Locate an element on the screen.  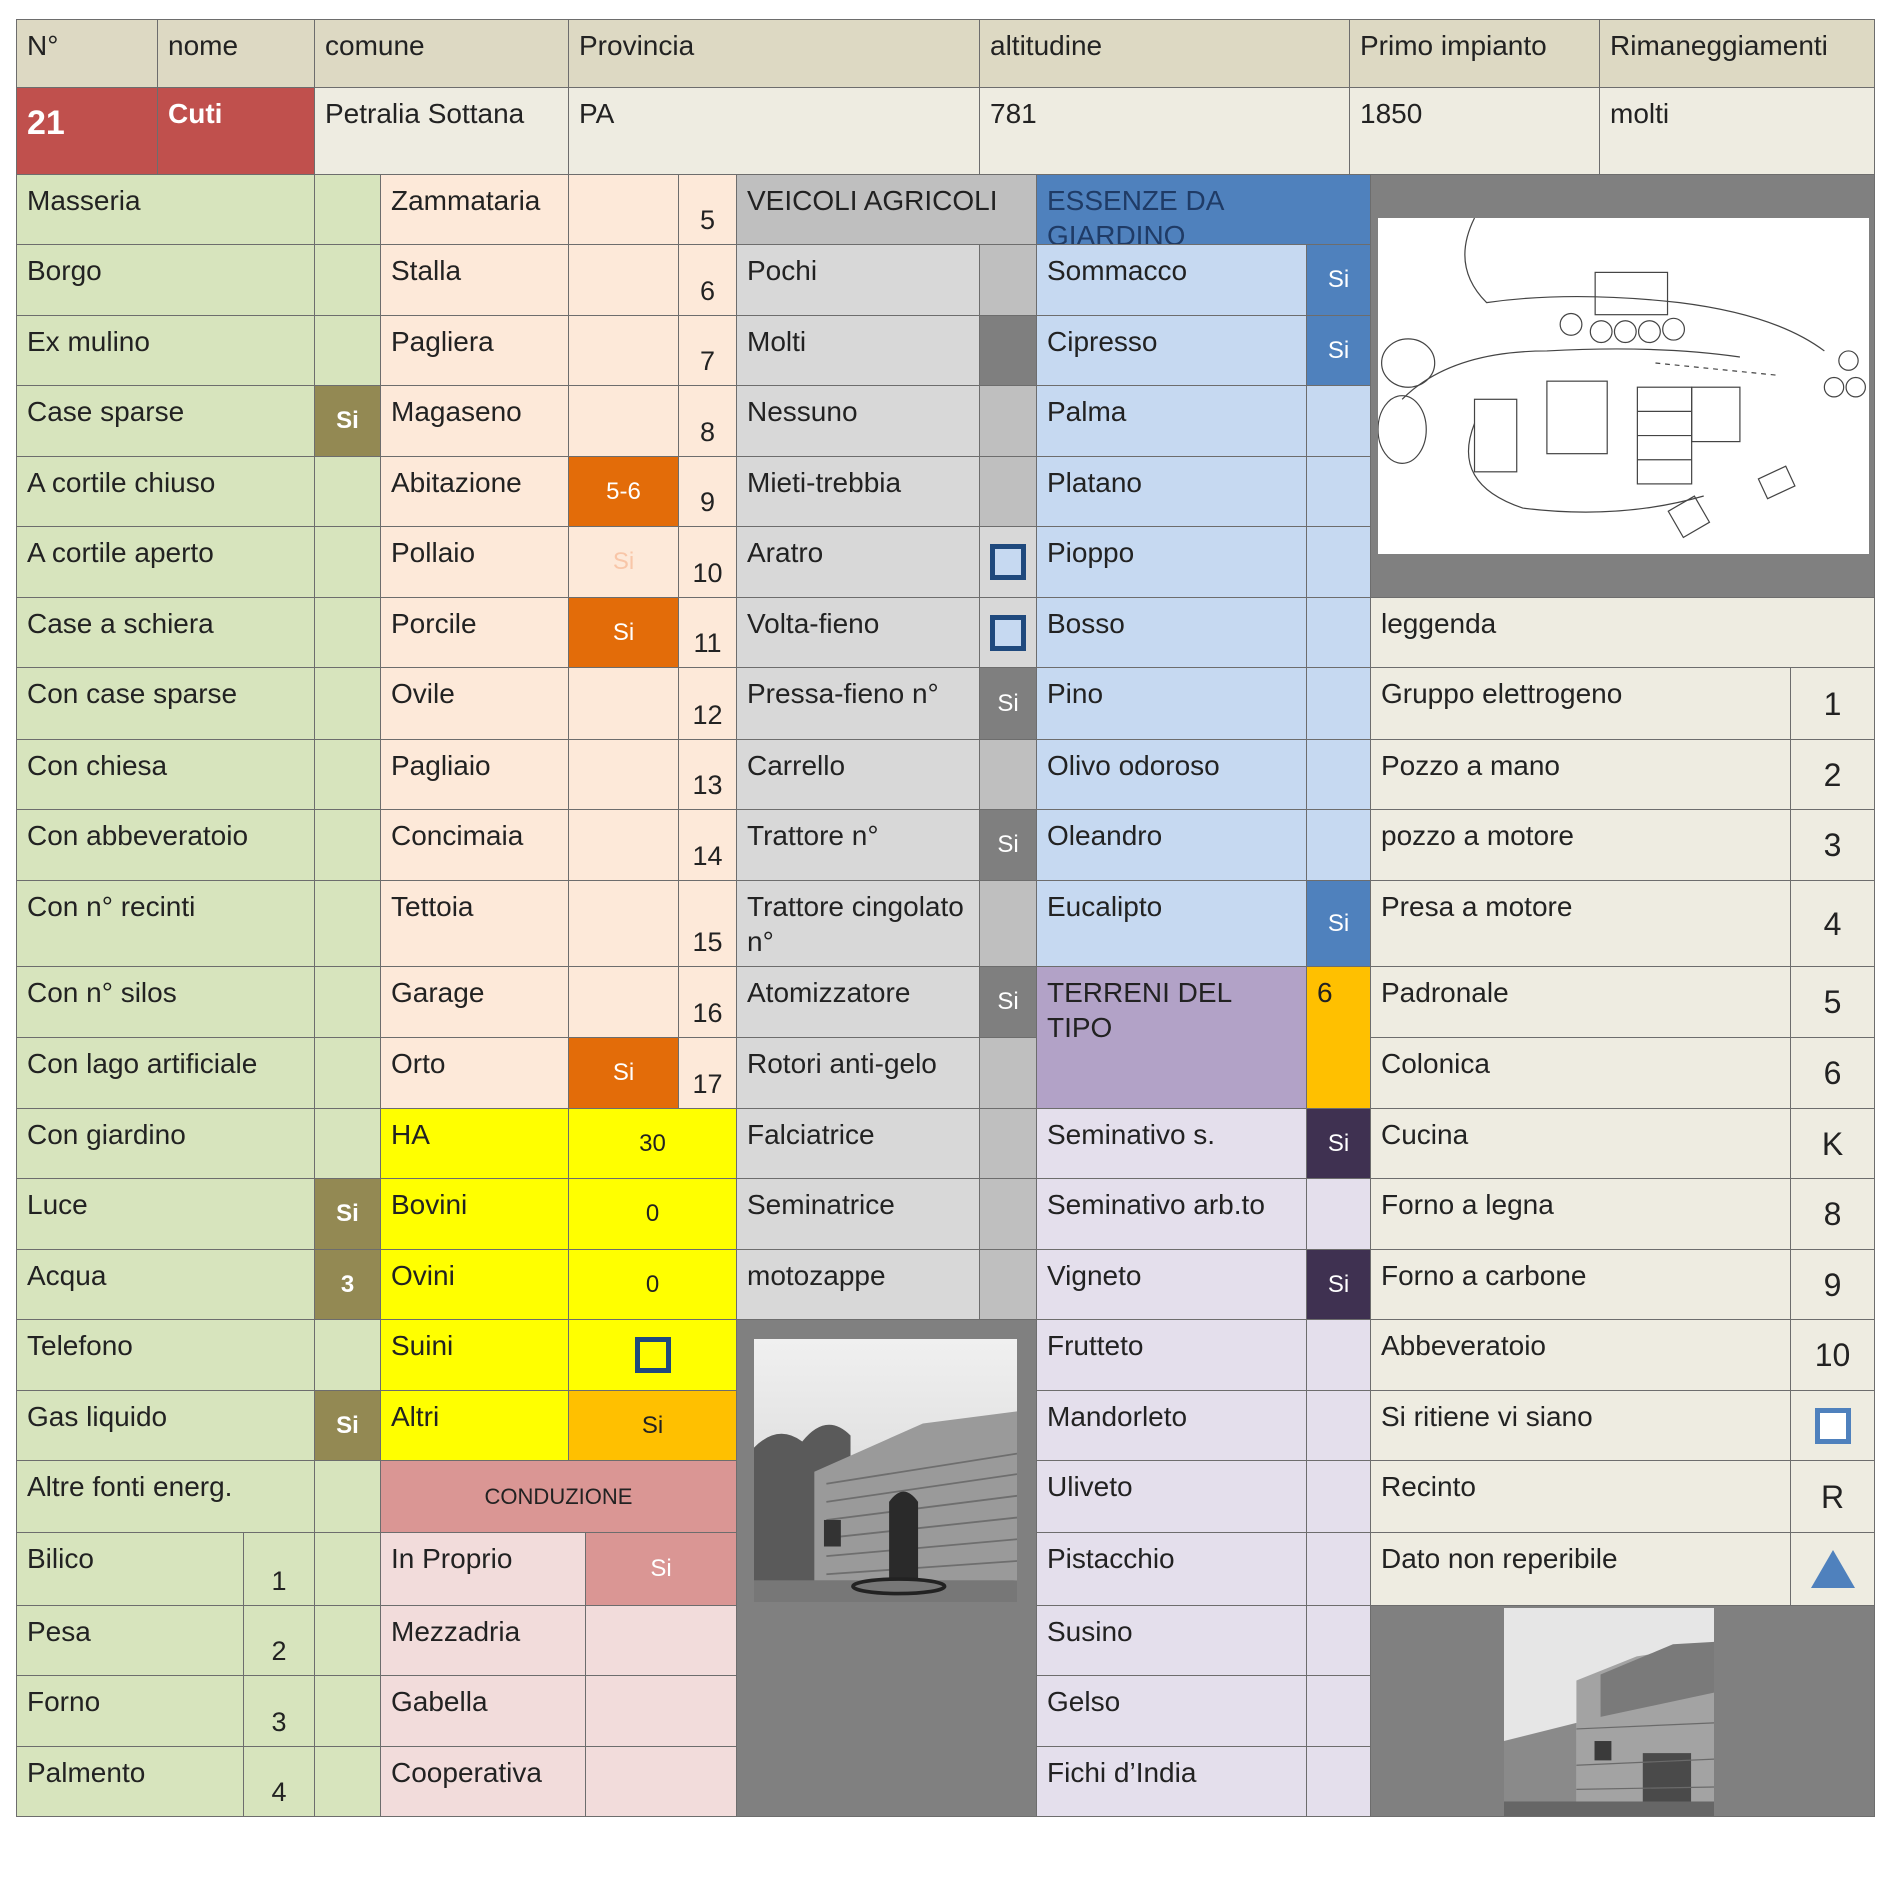
garden-plants-title: ESSENZE DA GIARDINO is located at coordinates (1203, 209).